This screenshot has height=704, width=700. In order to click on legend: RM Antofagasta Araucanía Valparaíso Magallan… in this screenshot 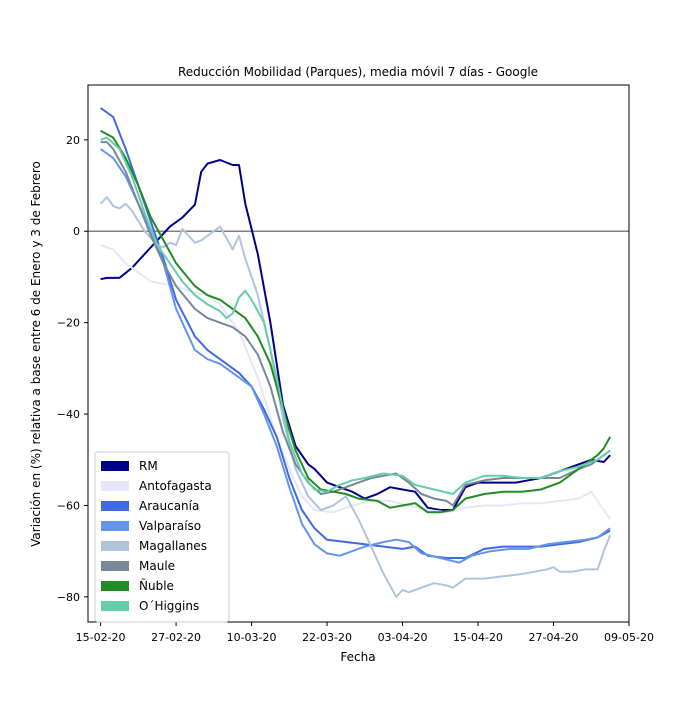, I will do `click(162, 537)`.